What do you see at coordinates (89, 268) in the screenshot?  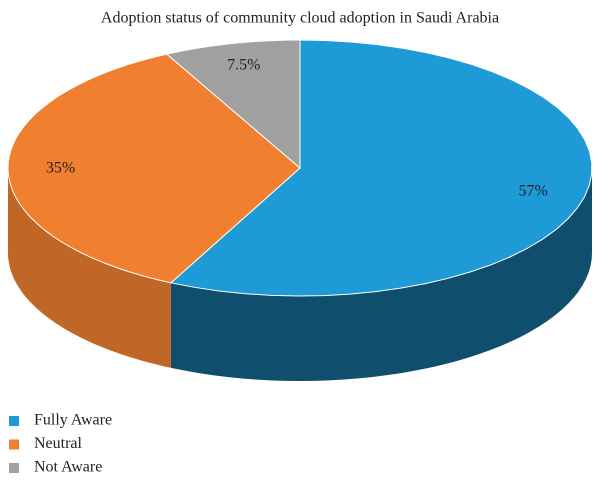 I see `slice-side` at bounding box center [89, 268].